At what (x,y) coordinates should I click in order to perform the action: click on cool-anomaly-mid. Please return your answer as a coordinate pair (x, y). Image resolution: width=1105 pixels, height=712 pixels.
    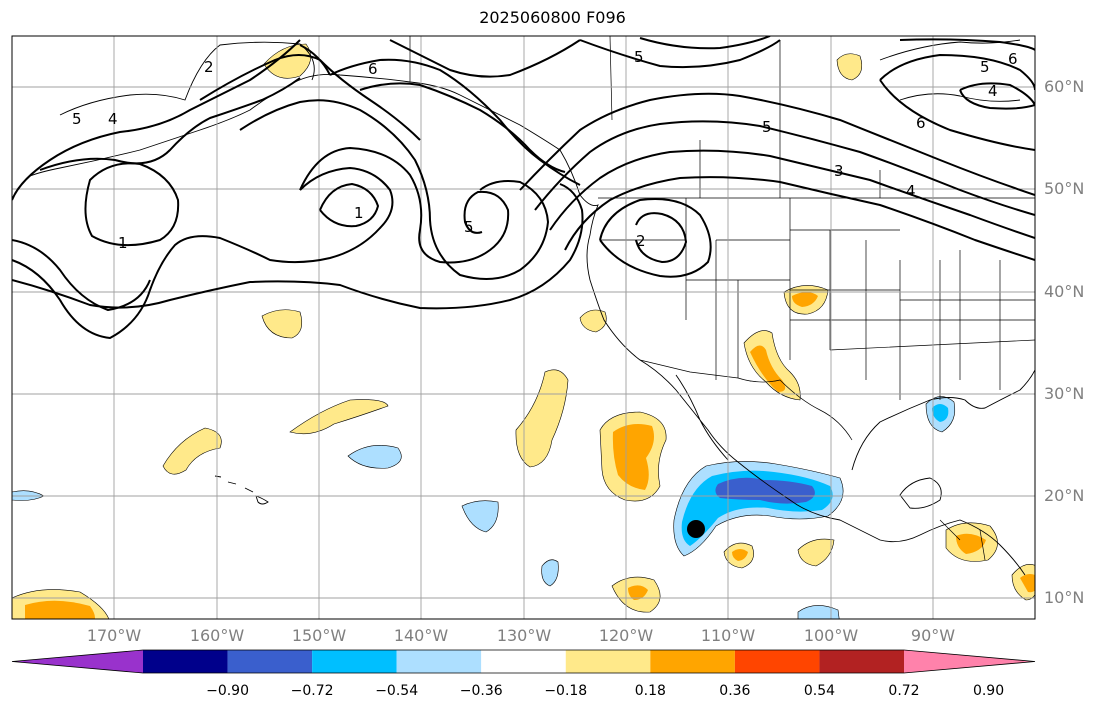
    Looking at the image, I should click on (940, 413).